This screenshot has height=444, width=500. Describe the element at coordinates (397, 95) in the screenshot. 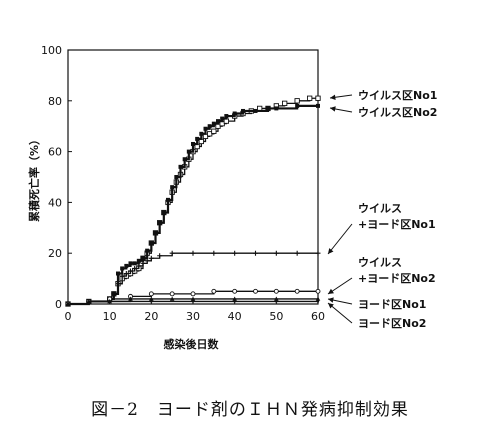

I see `series-label-text: ウイルス区No1` at that location.